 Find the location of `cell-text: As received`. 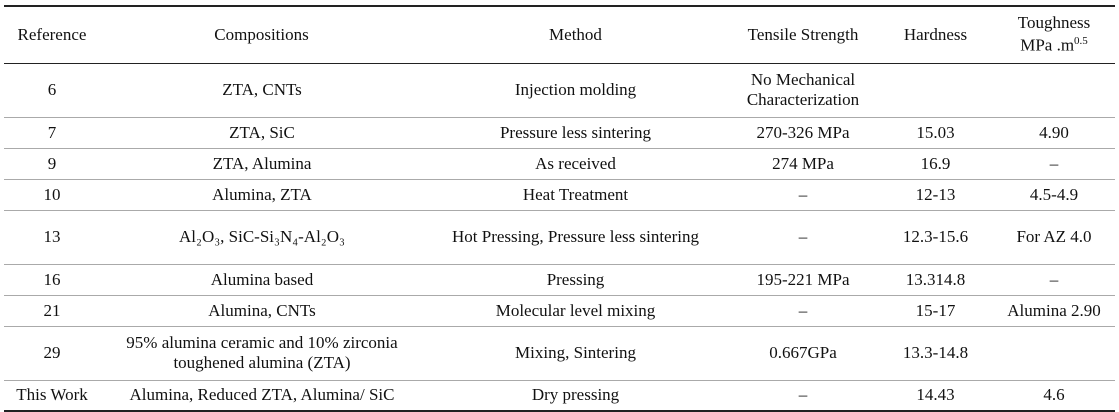

cell-text: As received is located at coordinates (575, 163).